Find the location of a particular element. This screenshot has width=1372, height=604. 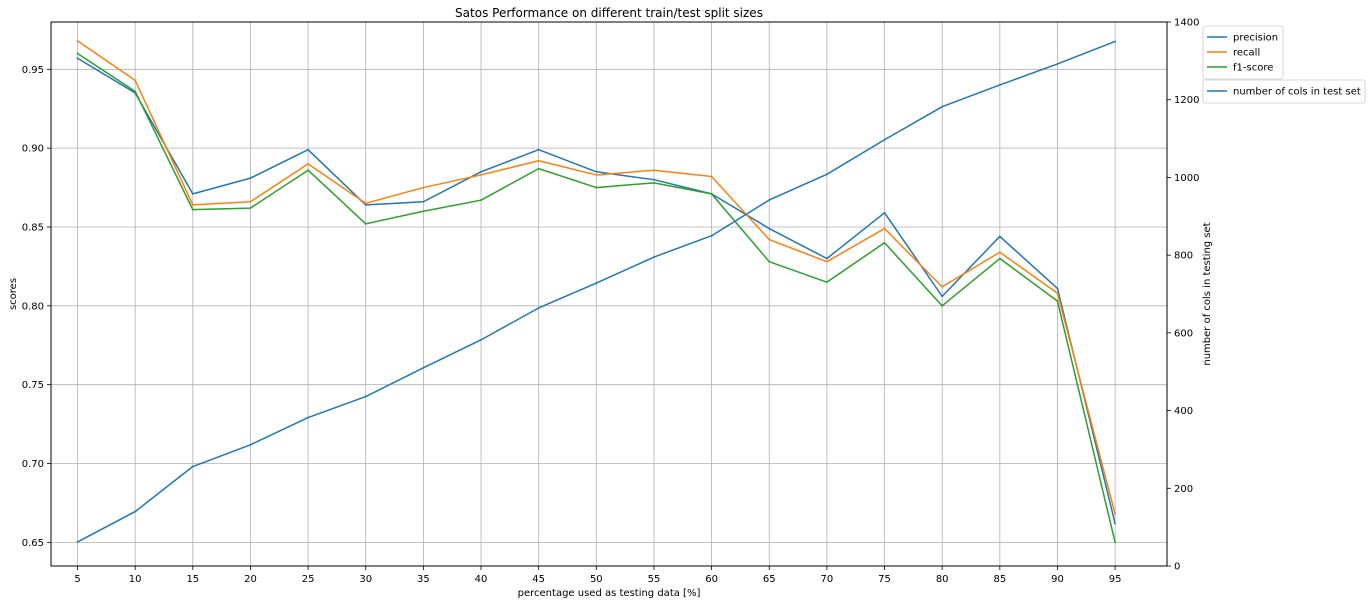

x-tick-label: 35 is located at coordinates (423, 579).